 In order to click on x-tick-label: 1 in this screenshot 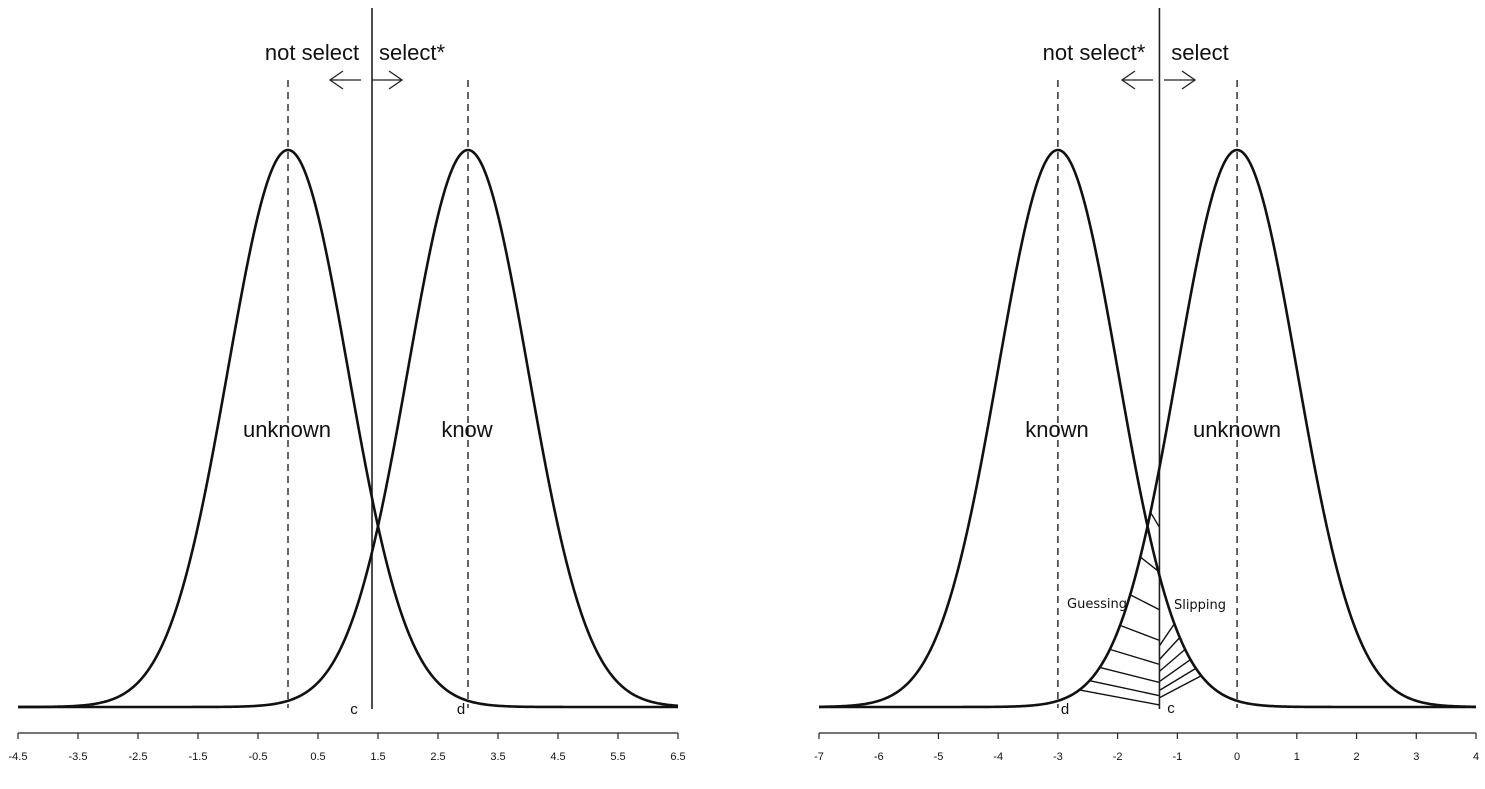, I will do `click(1297, 757)`.